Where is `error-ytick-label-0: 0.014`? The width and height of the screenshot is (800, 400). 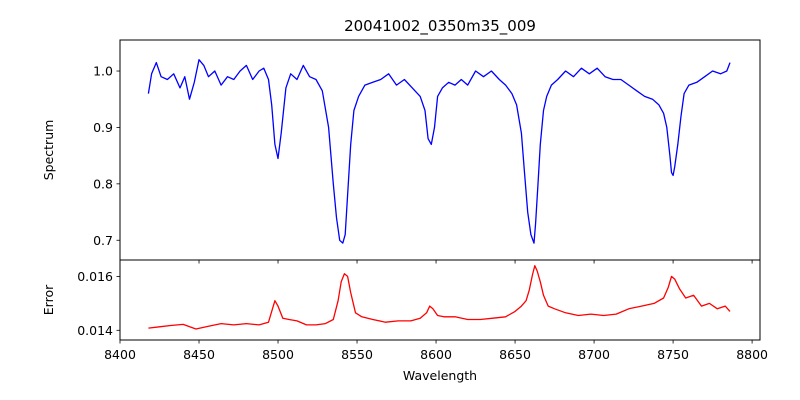 error-ytick-label-0: 0.014 is located at coordinates (95, 330).